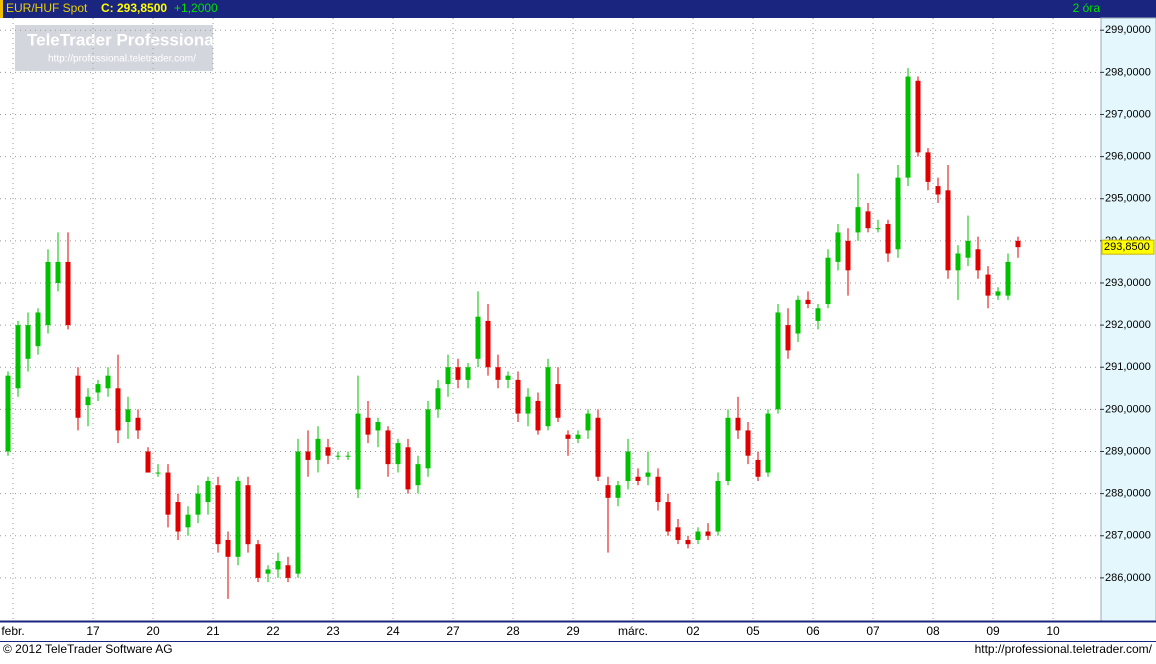  I want to click on x-tick-label: 22, so click(273, 631).